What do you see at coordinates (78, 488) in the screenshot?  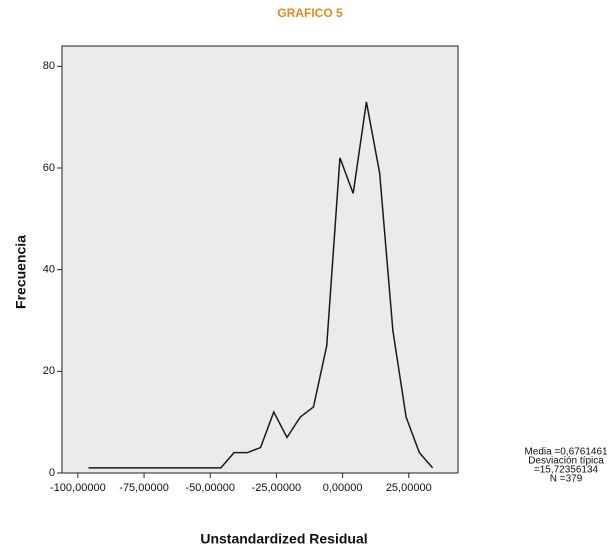 I see `x-tick-label: -100,00000` at bounding box center [78, 488].